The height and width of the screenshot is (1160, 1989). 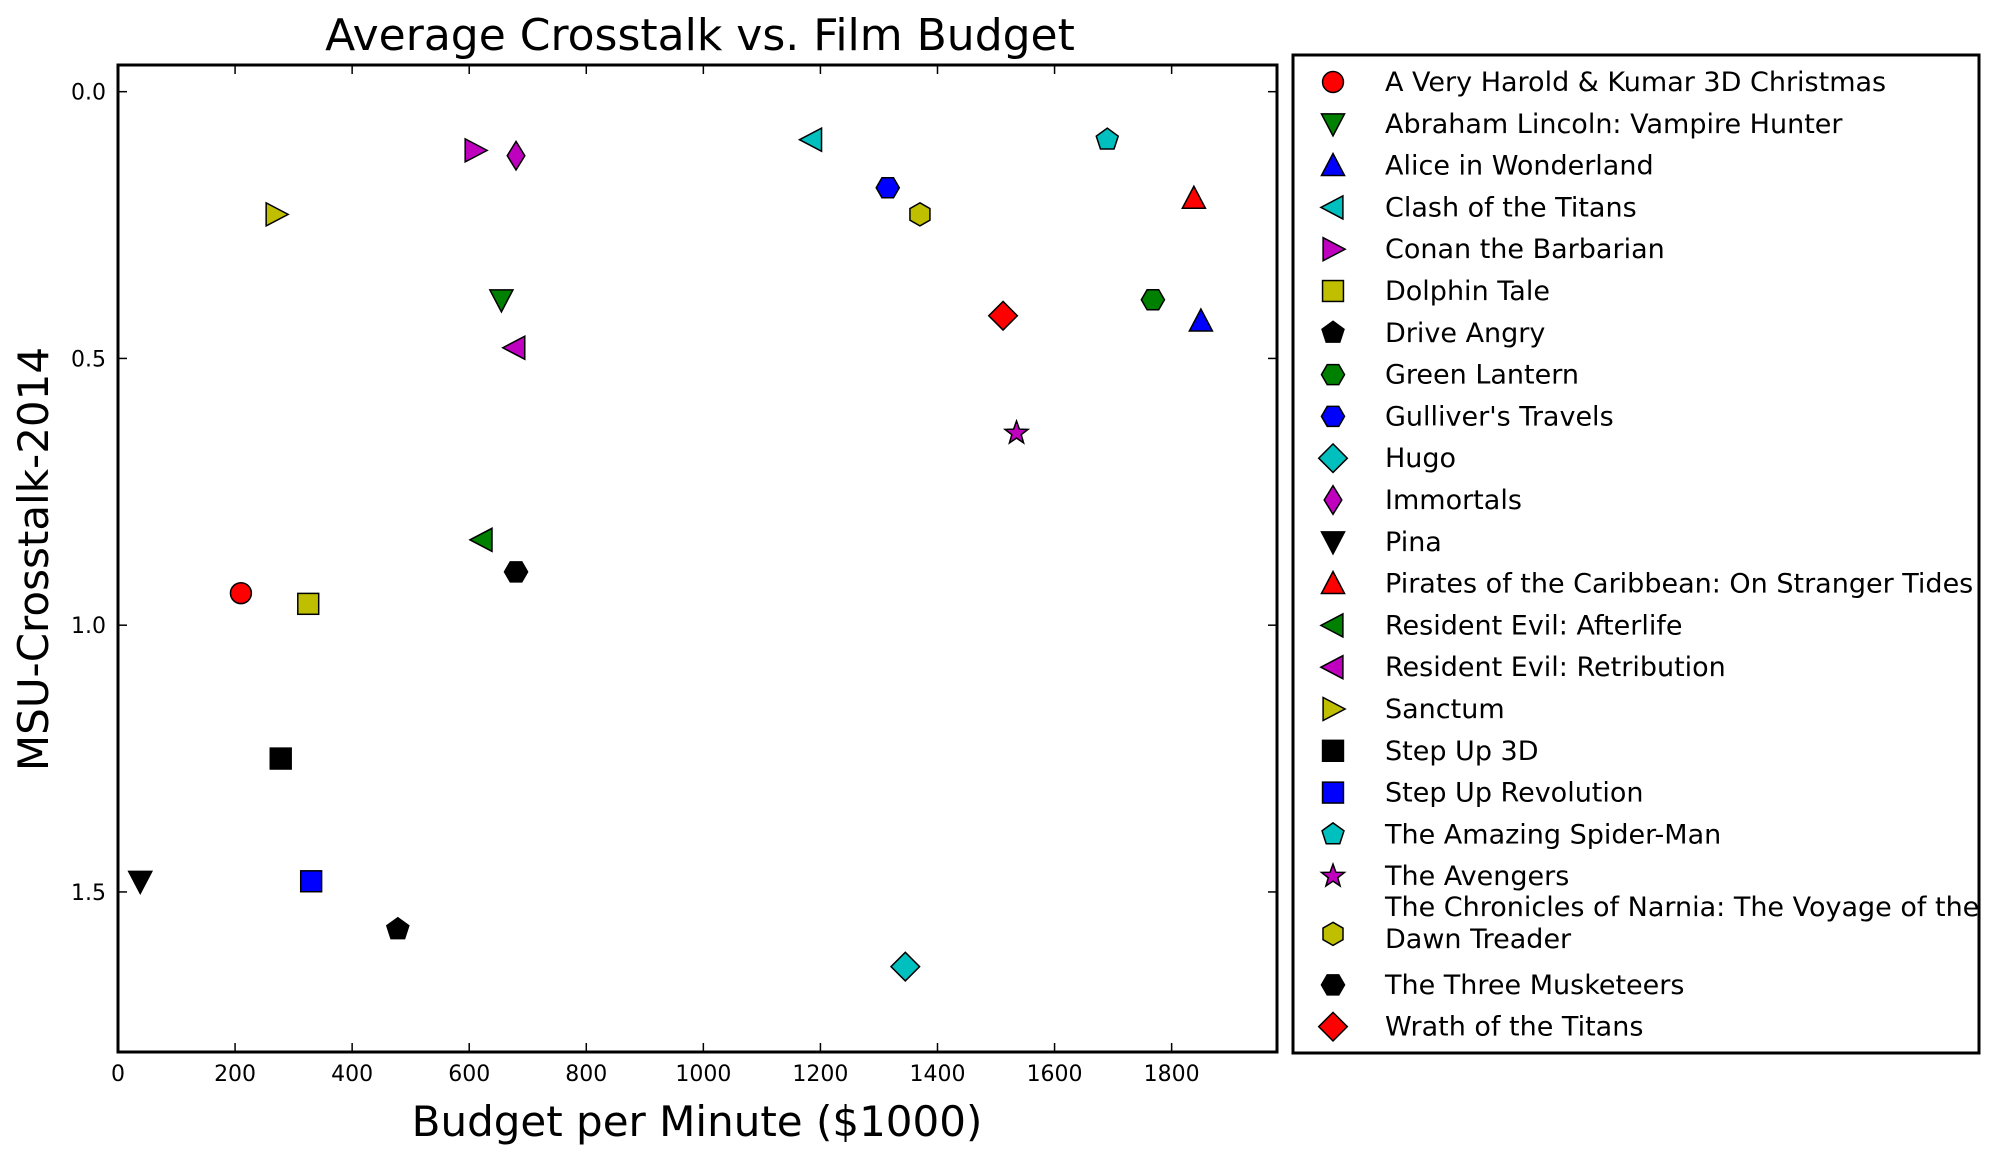 What do you see at coordinates (33, 559) in the screenshot?
I see `y-axis-label: MSU-Crosstalk-2014` at bounding box center [33, 559].